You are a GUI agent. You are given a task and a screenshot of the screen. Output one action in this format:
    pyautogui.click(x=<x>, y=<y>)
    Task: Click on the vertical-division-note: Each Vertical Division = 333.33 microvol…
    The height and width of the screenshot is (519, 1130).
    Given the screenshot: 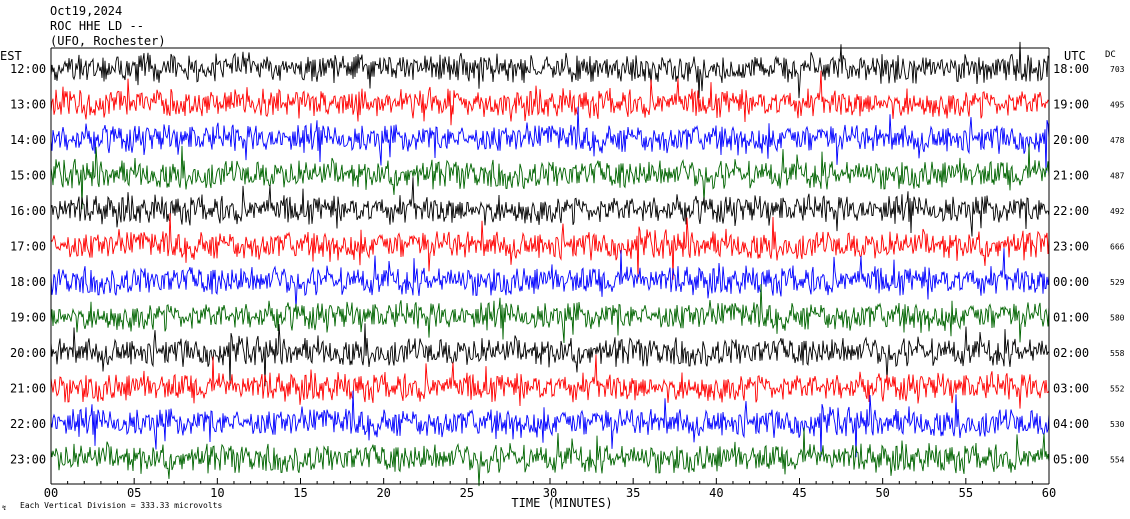 What is the action you would take?
    pyautogui.click(x=121, y=505)
    